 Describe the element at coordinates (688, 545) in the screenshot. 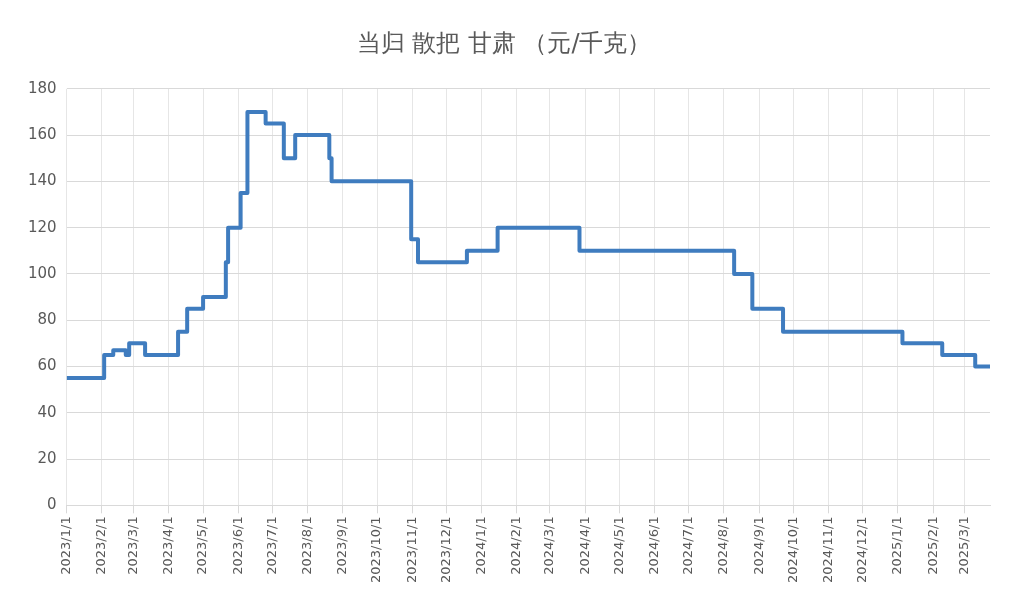

I see `x-tick-label: 2024/7/1` at that location.